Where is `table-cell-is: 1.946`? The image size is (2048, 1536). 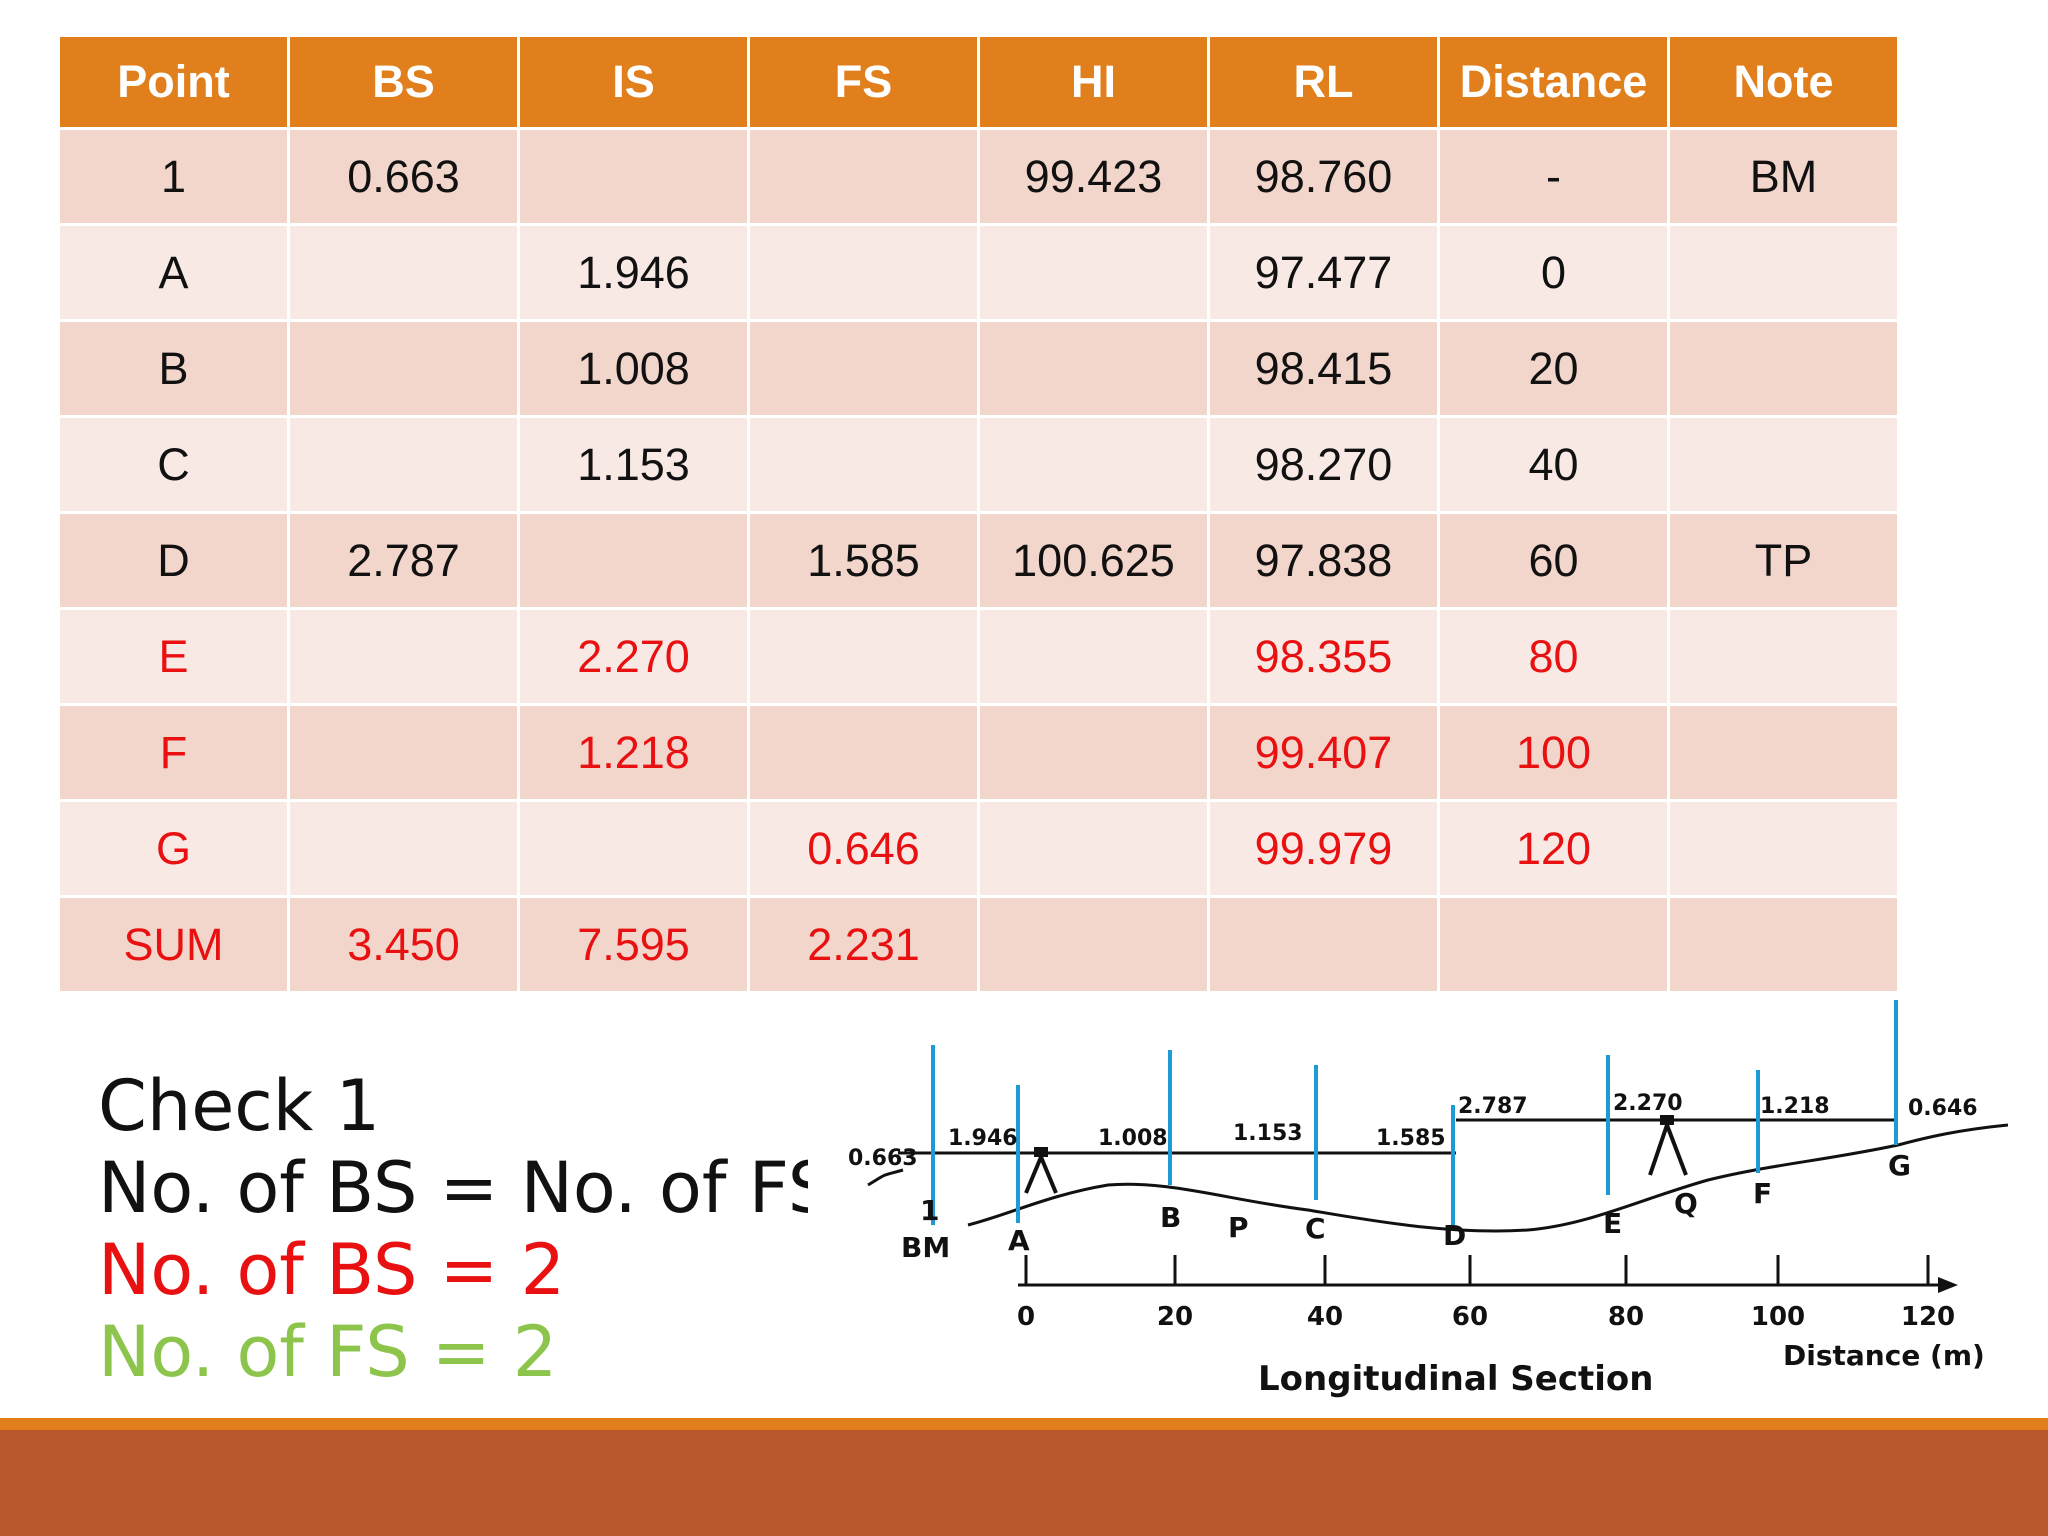
table-cell-is: 1.946 is located at coordinates (633, 272).